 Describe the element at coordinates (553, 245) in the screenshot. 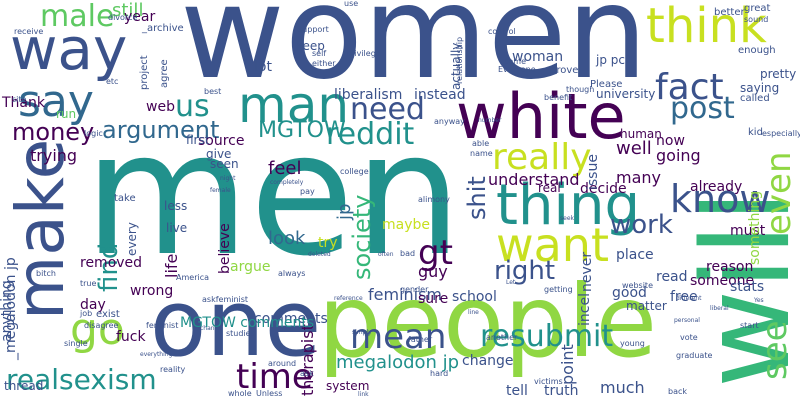

I see `word: want` at that location.